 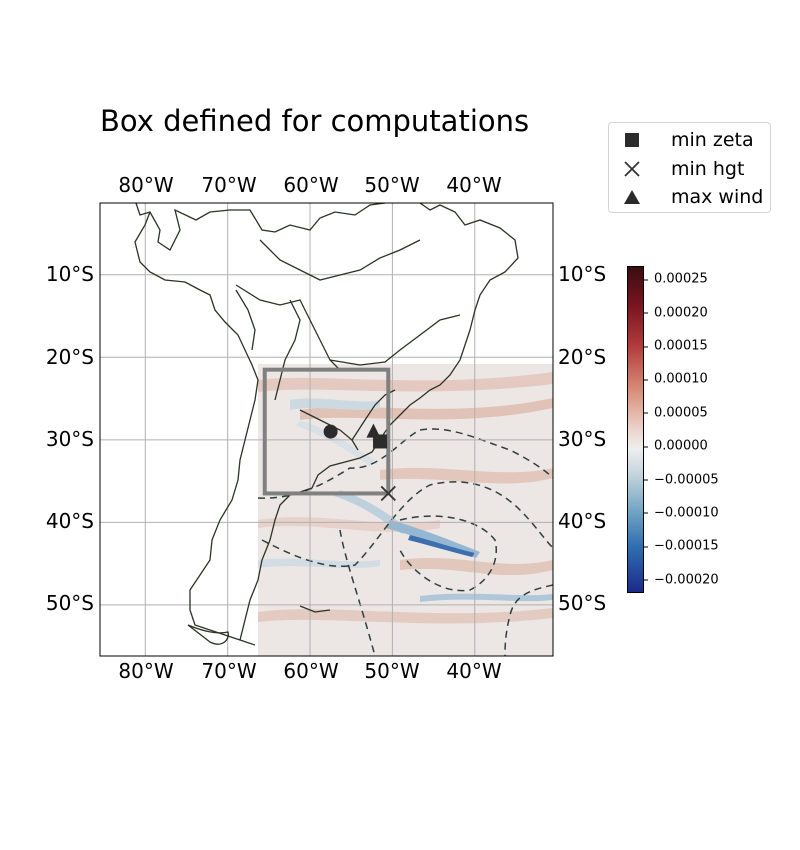 What do you see at coordinates (632, 140) in the screenshot?
I see `square-icon` at bounding box center [632, 140].